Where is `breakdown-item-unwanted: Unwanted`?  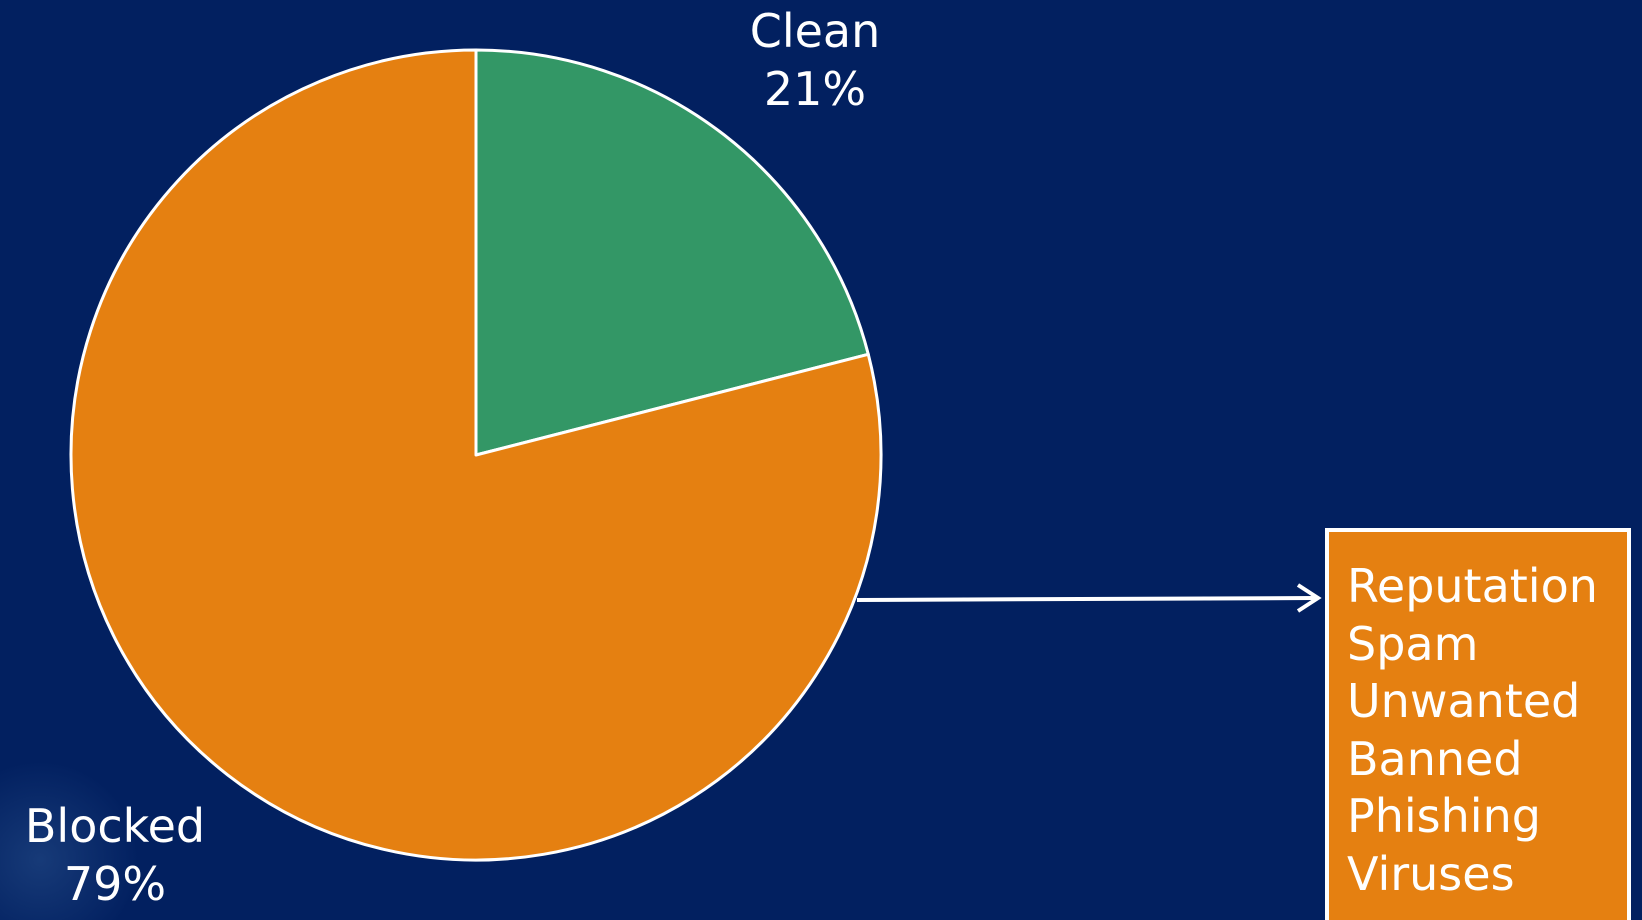
breakdown-item-unwanted: Unwanted is located at coordinates (1464, 701).